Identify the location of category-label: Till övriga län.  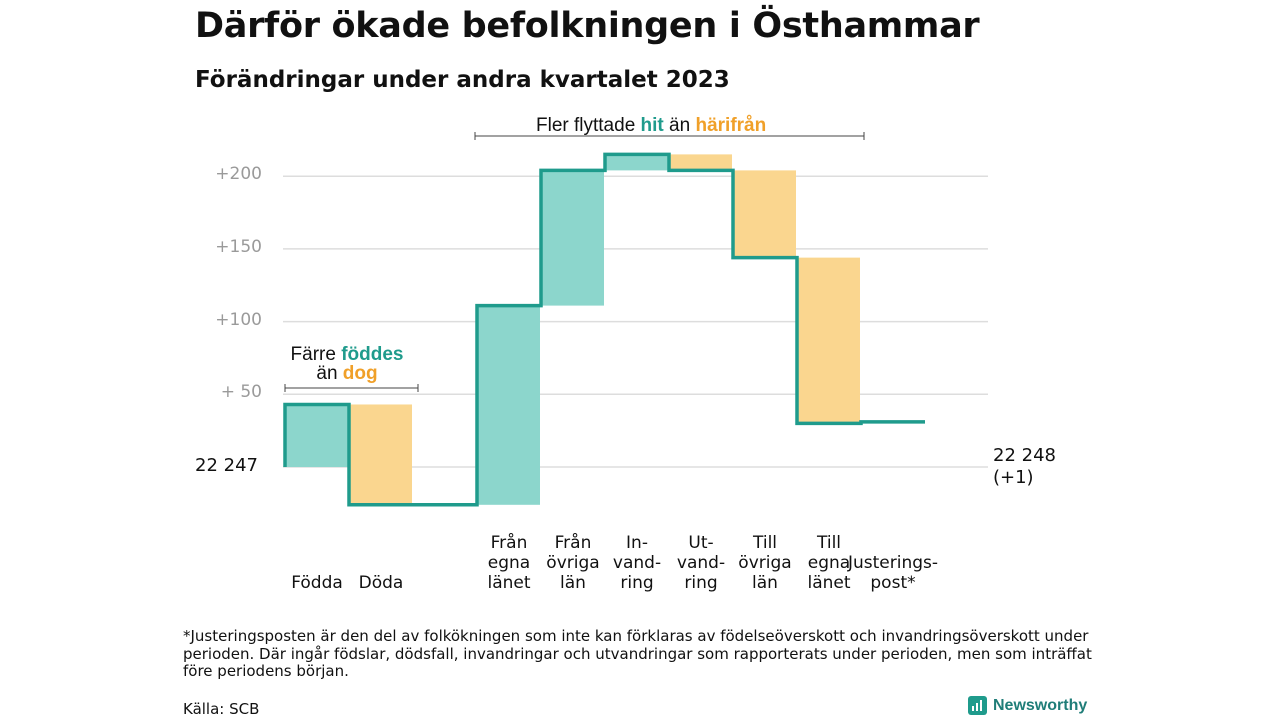
(765, 563).